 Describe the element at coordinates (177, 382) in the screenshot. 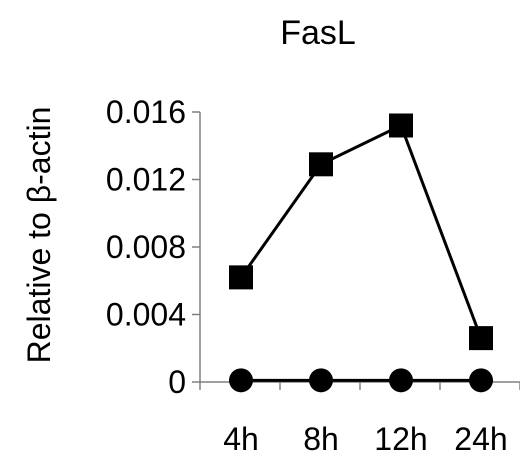

I see `y-tick-label: 0` at that location.